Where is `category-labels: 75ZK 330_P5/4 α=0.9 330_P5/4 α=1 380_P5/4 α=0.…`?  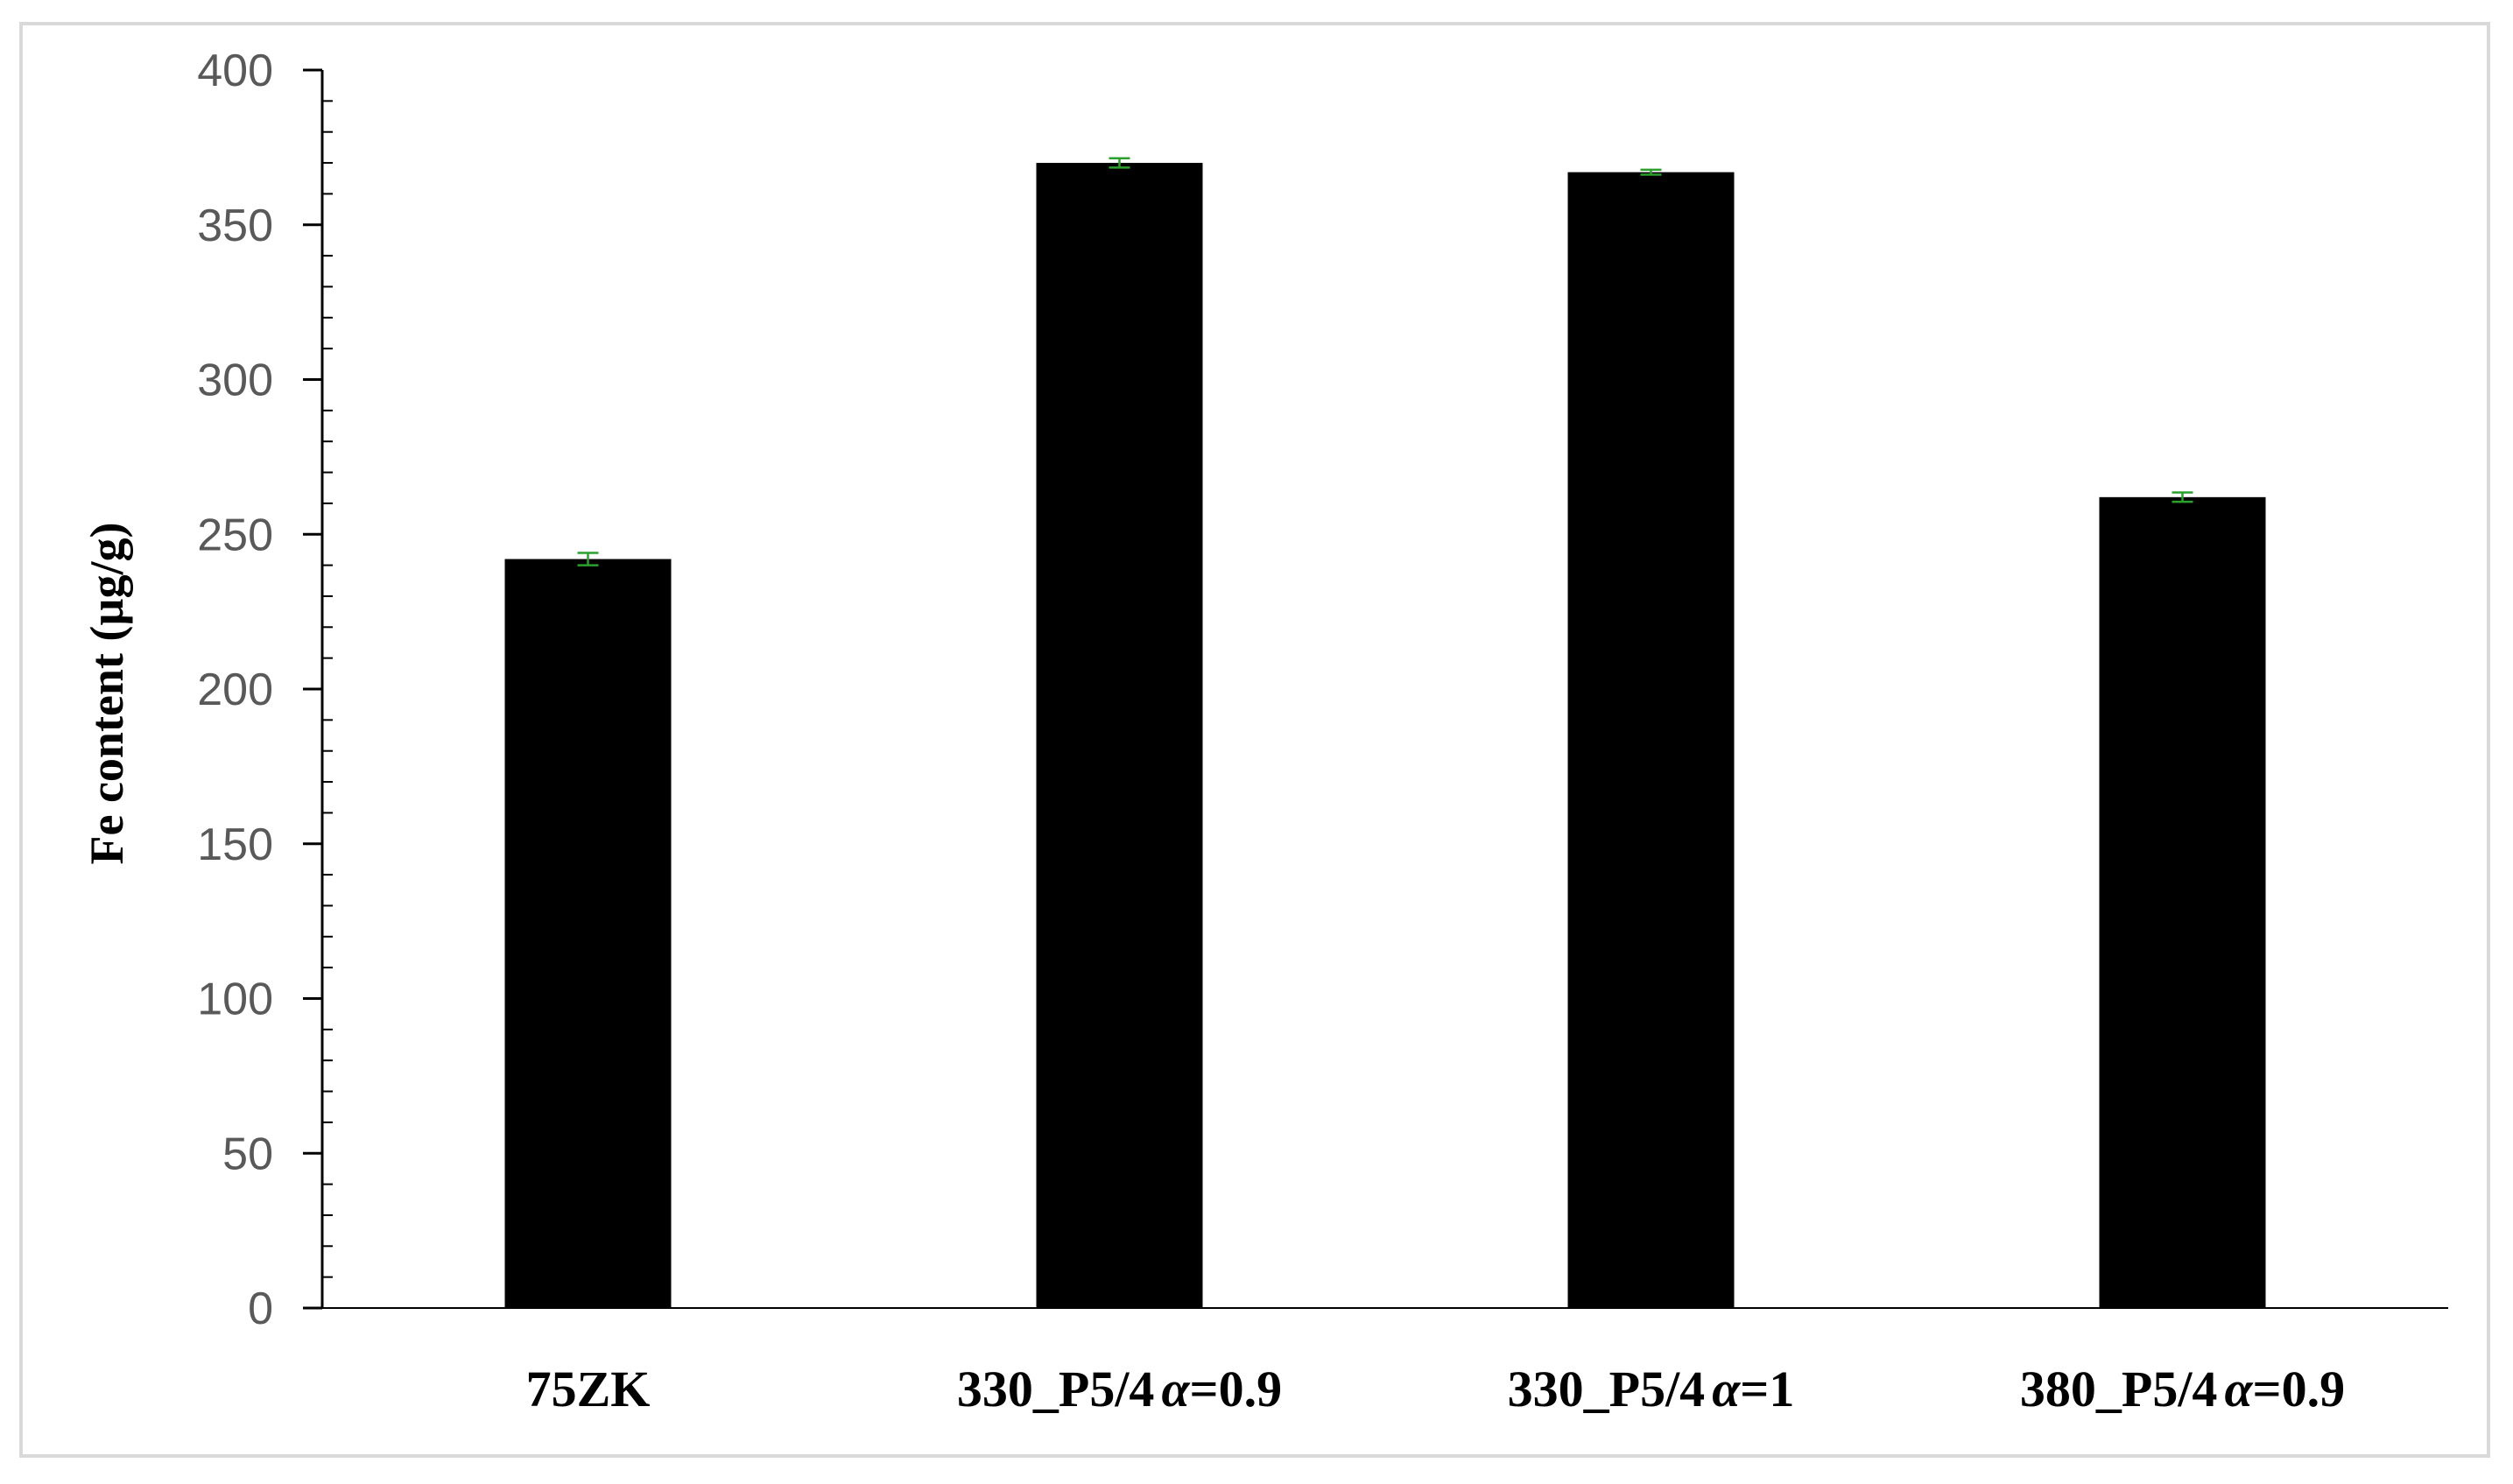
category-labels: 75ZK 330_P5/4 α=0.9 330_P5/4 α=1 380_P5/4 α=0.… is located at coordinates (1436, 1389).